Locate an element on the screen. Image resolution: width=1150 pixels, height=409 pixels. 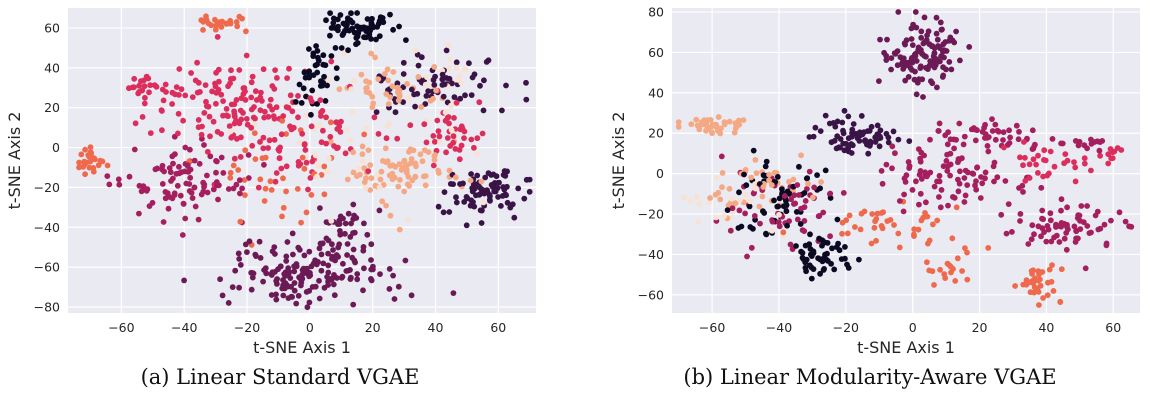
y-tick-label: 40 is located at coordinates (52, 67).